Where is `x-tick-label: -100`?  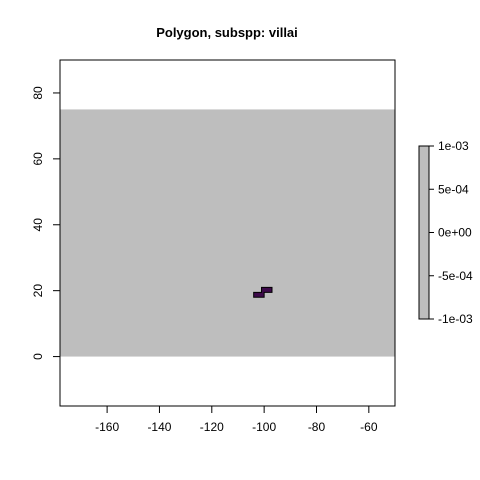
x-tick-label: -100 is located at coordinates (264, 427).